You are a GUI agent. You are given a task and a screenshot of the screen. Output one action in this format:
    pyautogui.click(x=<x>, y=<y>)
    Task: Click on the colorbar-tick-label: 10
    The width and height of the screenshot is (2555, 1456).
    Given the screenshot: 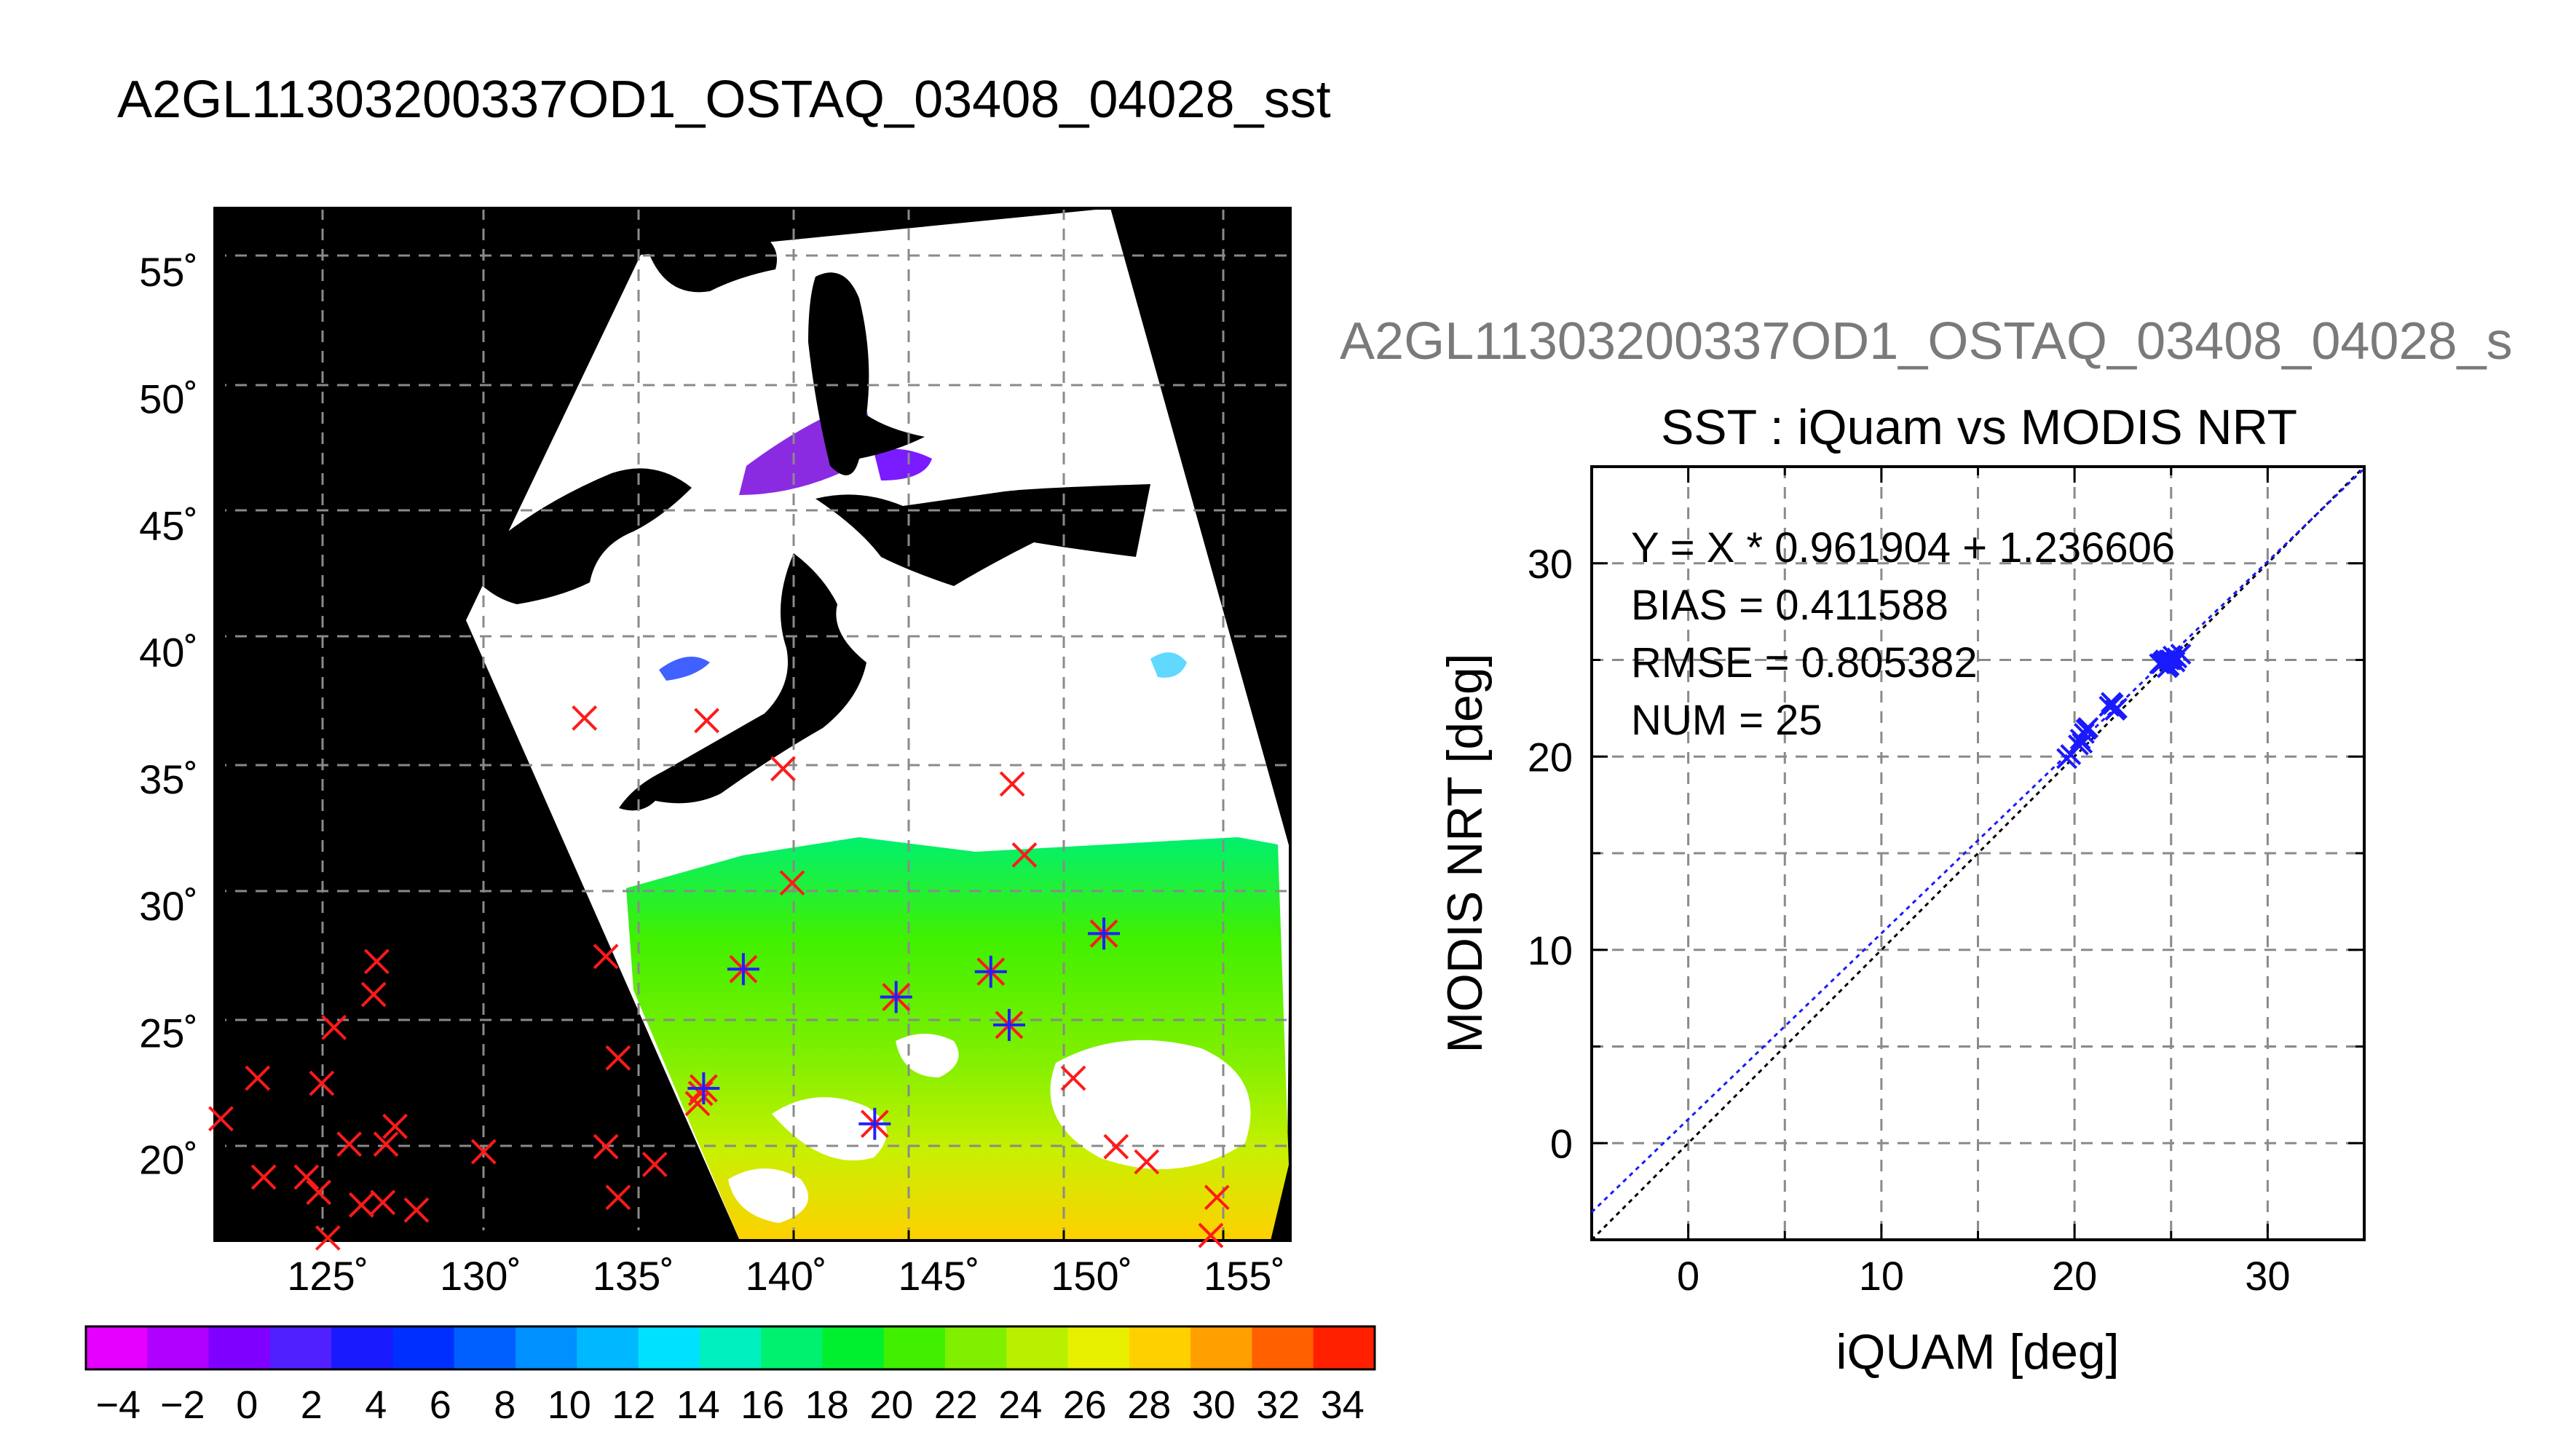 What is the action you would take?
    pyautogui.click(x=569, y=1405)
    